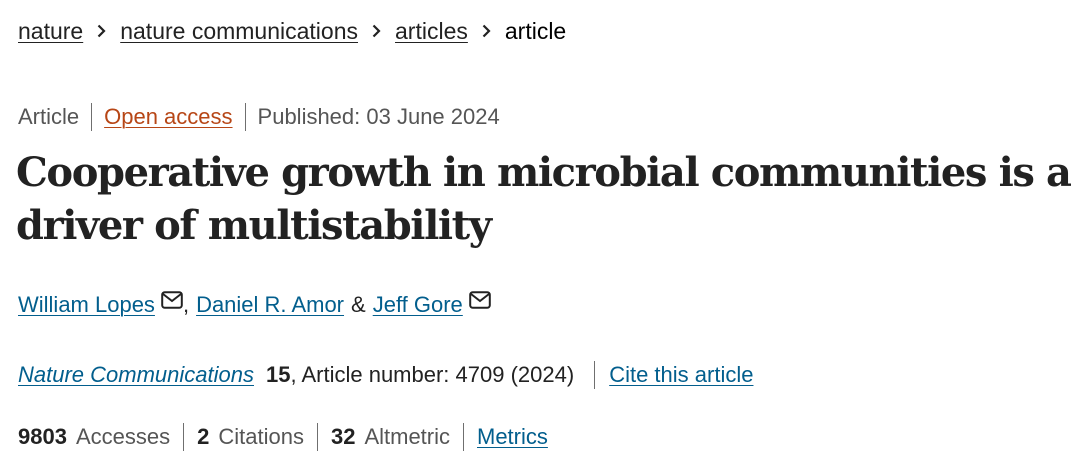  What do you see at coordinates (512, 436) in the screenshot?
I see `metrics-link: Metrics` at bounding box center [512, 436].